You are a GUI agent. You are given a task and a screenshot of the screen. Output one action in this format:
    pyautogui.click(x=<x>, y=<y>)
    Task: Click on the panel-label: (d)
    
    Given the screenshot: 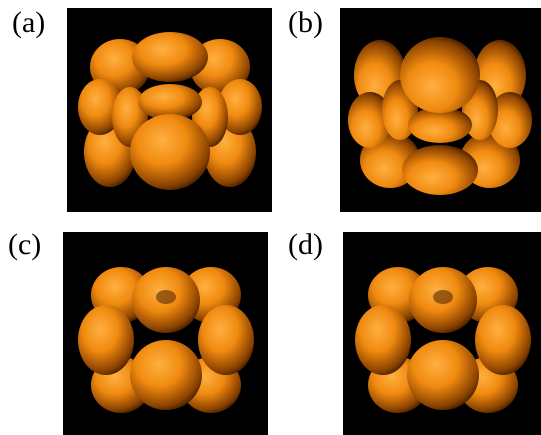 What is the action you would take?
    pyautogui.click(x=305, y=244)
    